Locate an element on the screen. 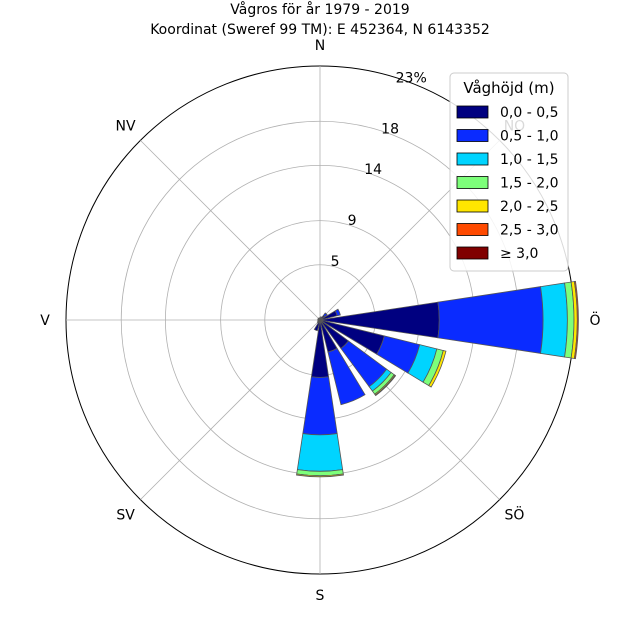  legend-entry: 1,0 - 1,5 is located at coordinates (529, 160).